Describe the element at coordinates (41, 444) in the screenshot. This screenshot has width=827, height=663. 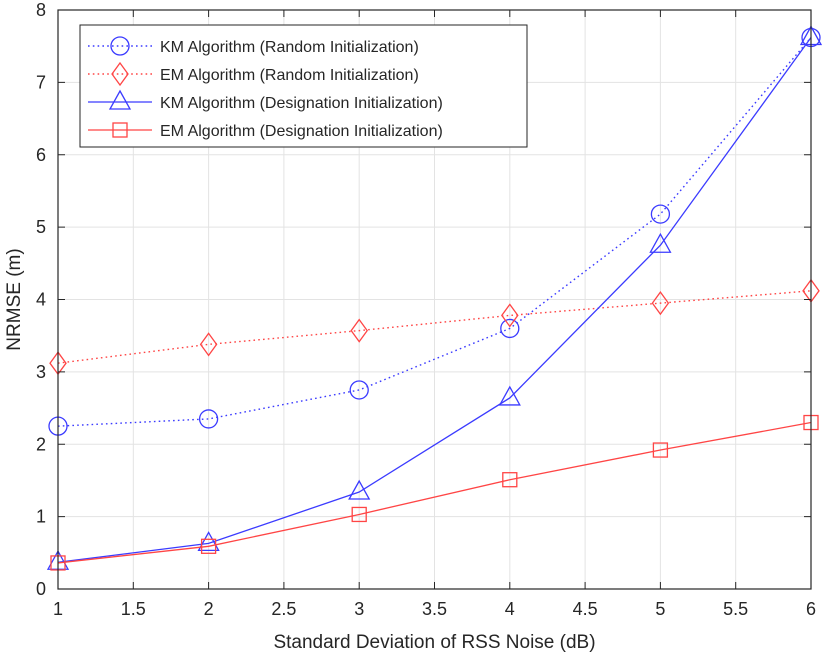
I see `y-tick-label: 2` at that location.